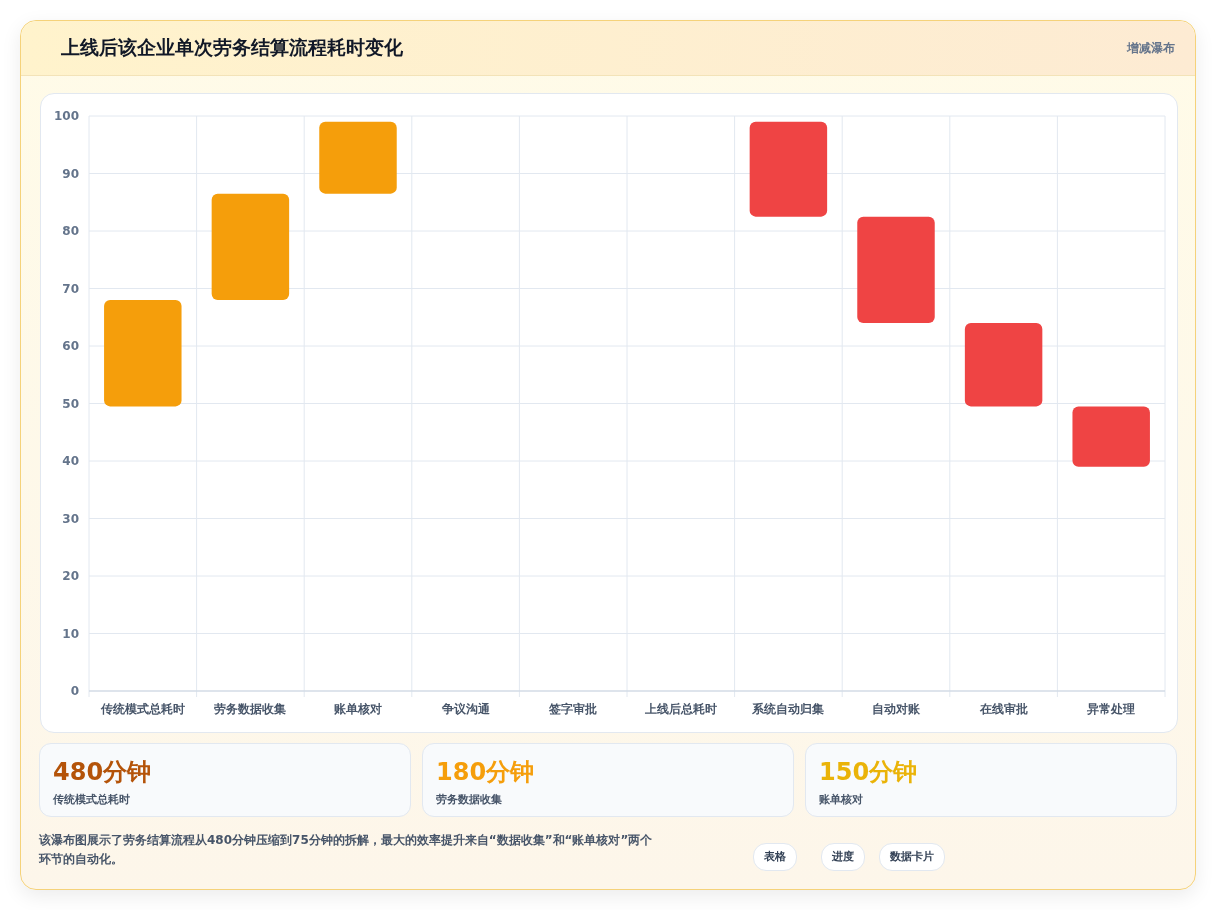 The image size is (1216, 910). I want to click on y-tick-label: 70, so click(70, 288).